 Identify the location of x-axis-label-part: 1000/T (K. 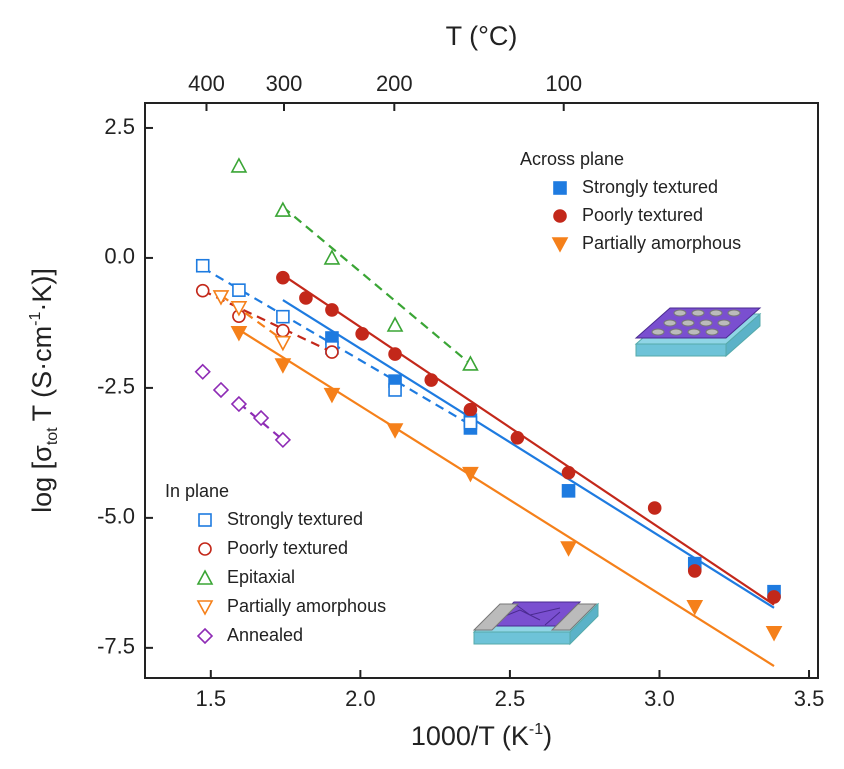
(470, 736).